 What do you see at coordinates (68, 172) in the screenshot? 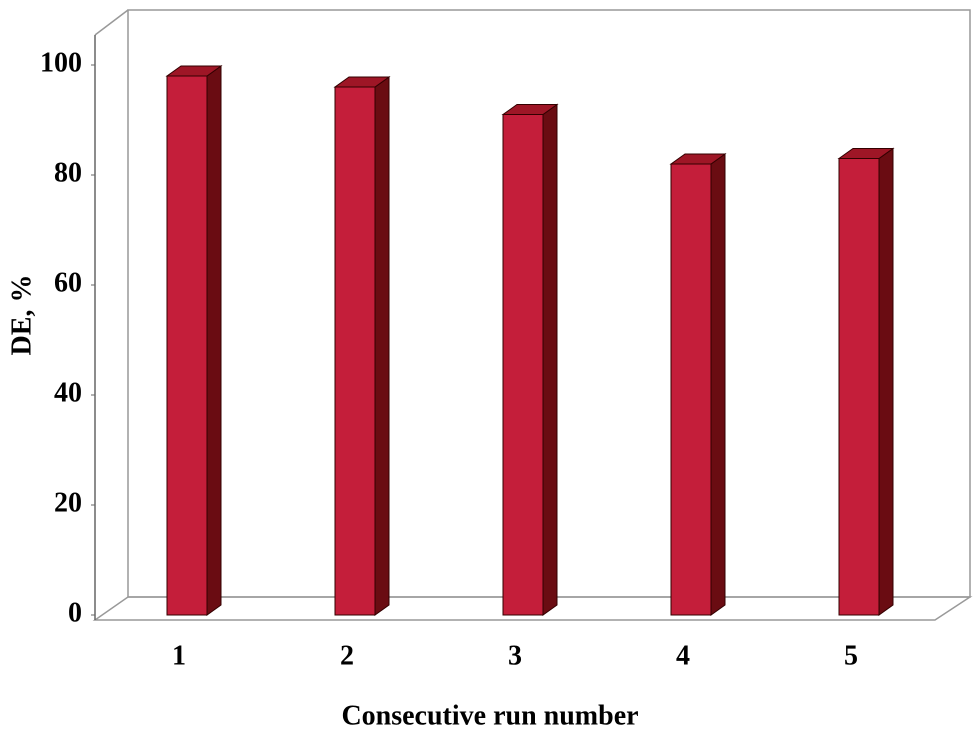
I see `y-tick-label: 80` at bounding box center [68, 172].